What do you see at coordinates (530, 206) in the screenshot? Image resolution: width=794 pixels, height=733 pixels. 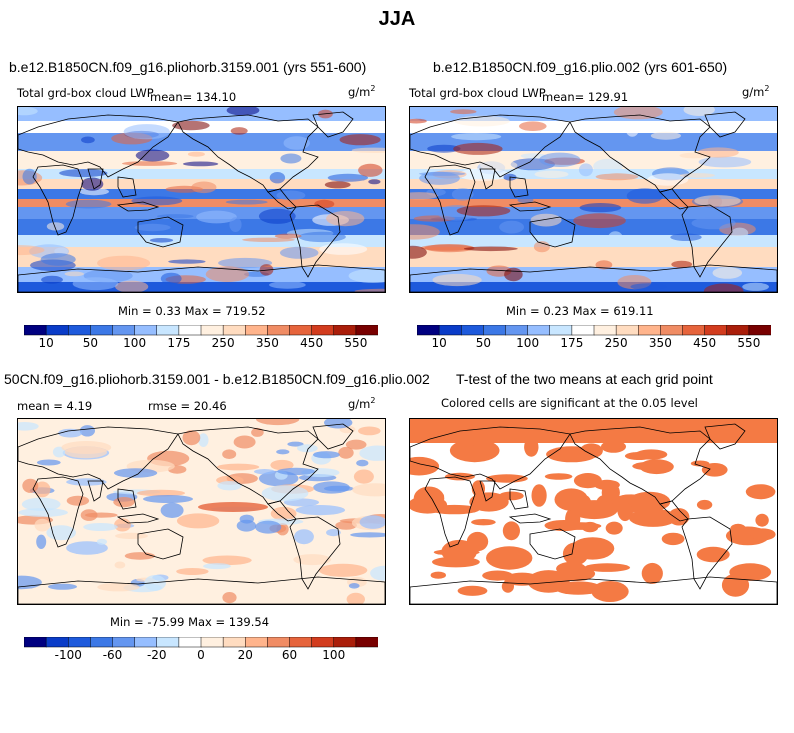 I see `coastline-indonesia` at bounding box center [530, 206].